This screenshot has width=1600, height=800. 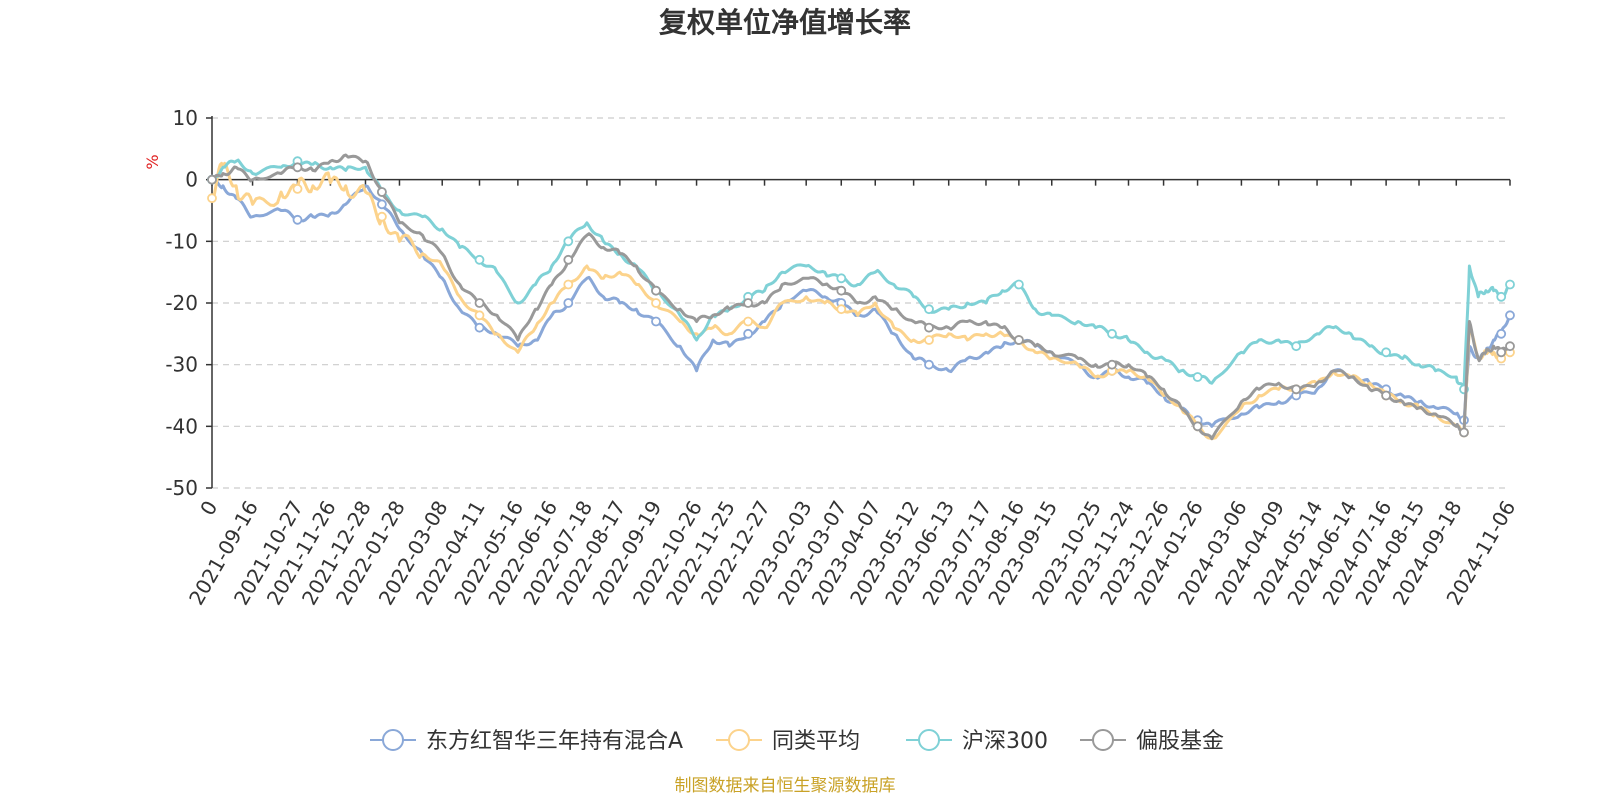 I want to click on chart-title: 复权单位净值增长率, so click(x=785, y=22).